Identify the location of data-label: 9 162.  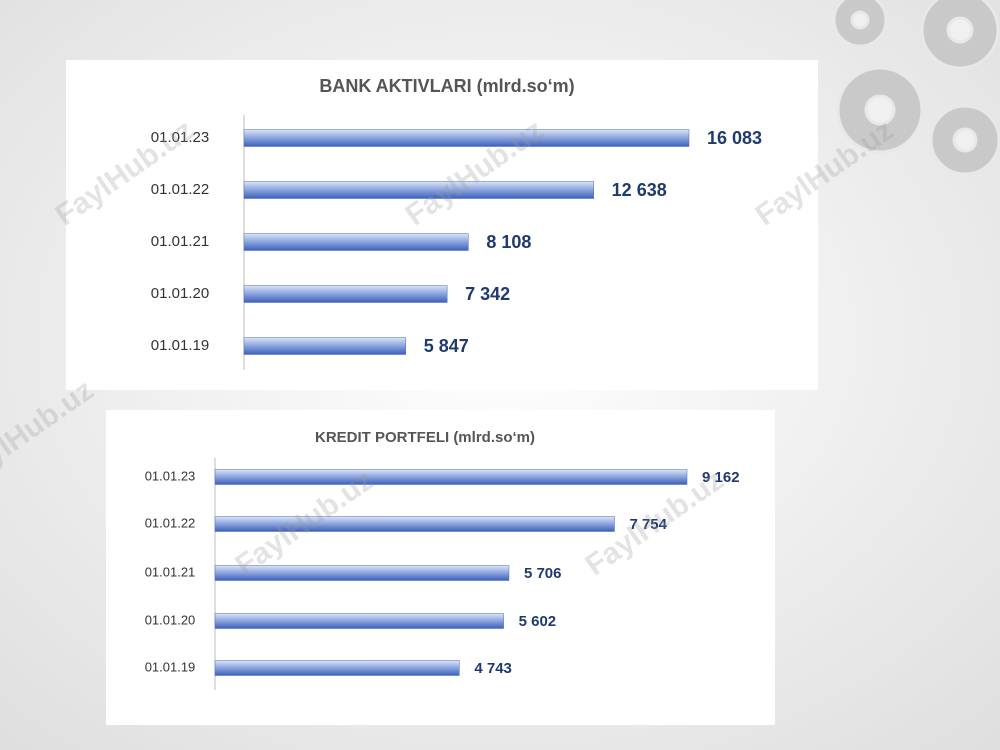
(721, 477).